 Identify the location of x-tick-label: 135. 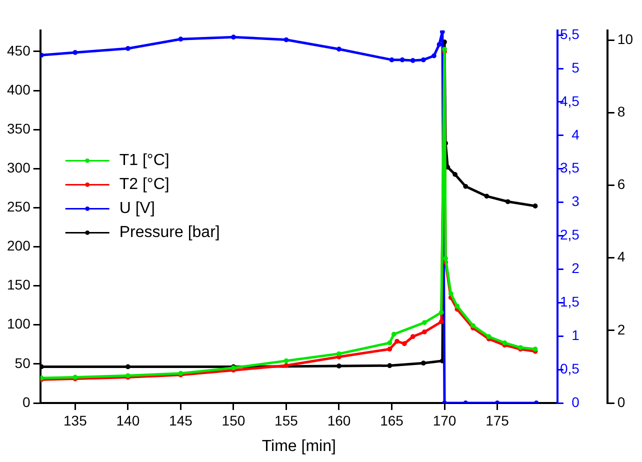
(76, 420).